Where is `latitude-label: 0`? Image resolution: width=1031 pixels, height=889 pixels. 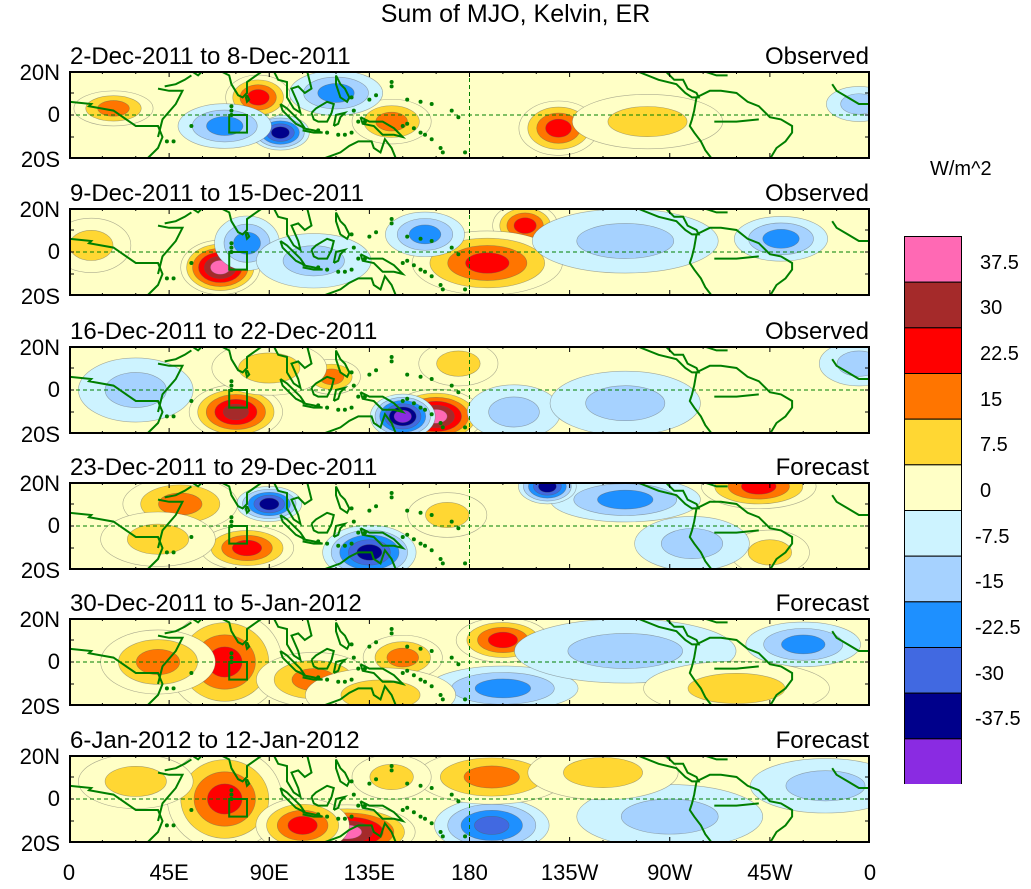
latitude-label: 0 is located at coordinates (53, 251).